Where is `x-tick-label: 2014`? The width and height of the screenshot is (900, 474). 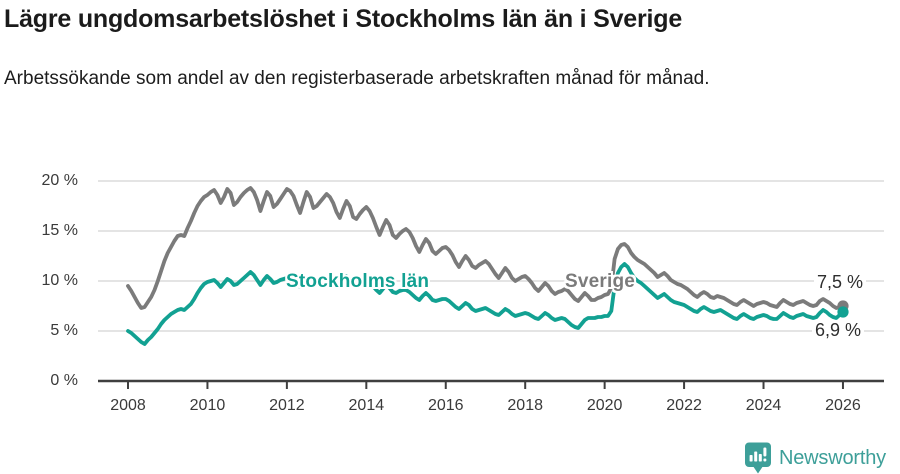 x-tick-label: 2014 is located at coordinates (366, 405).